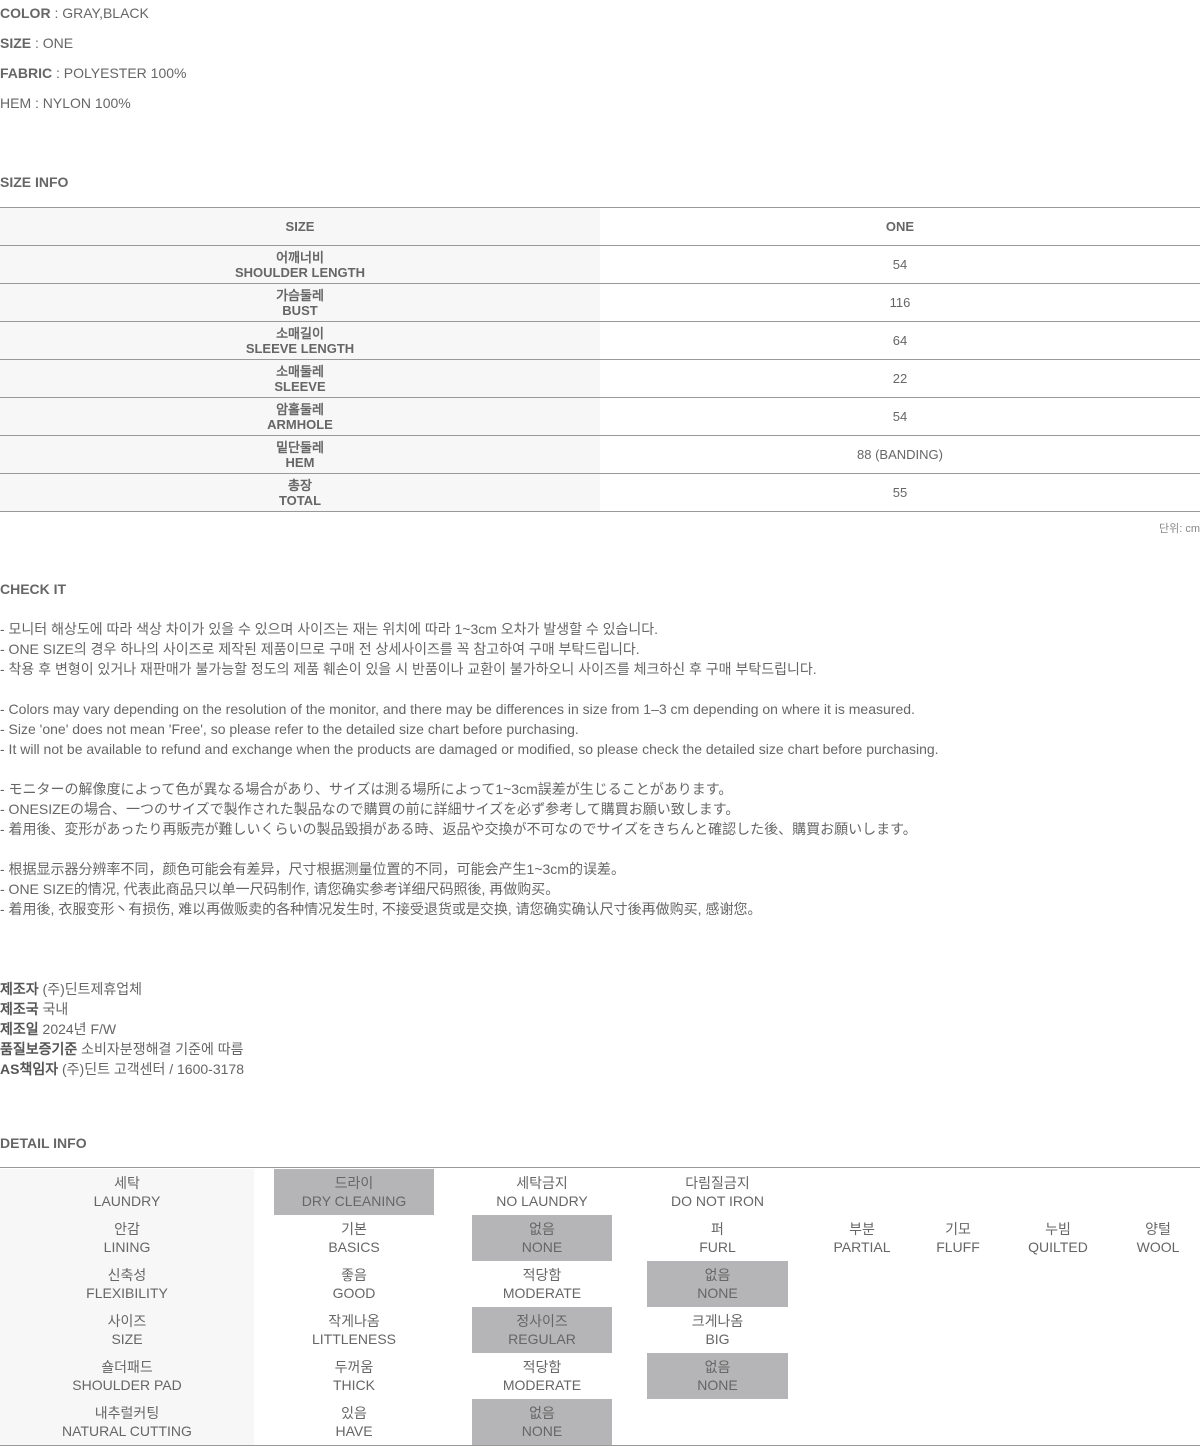 This screenshot has width=1200, height=1446. I want to click on detail-option: 세탁금지 NO LAUNDRY, so click(542, 1192).